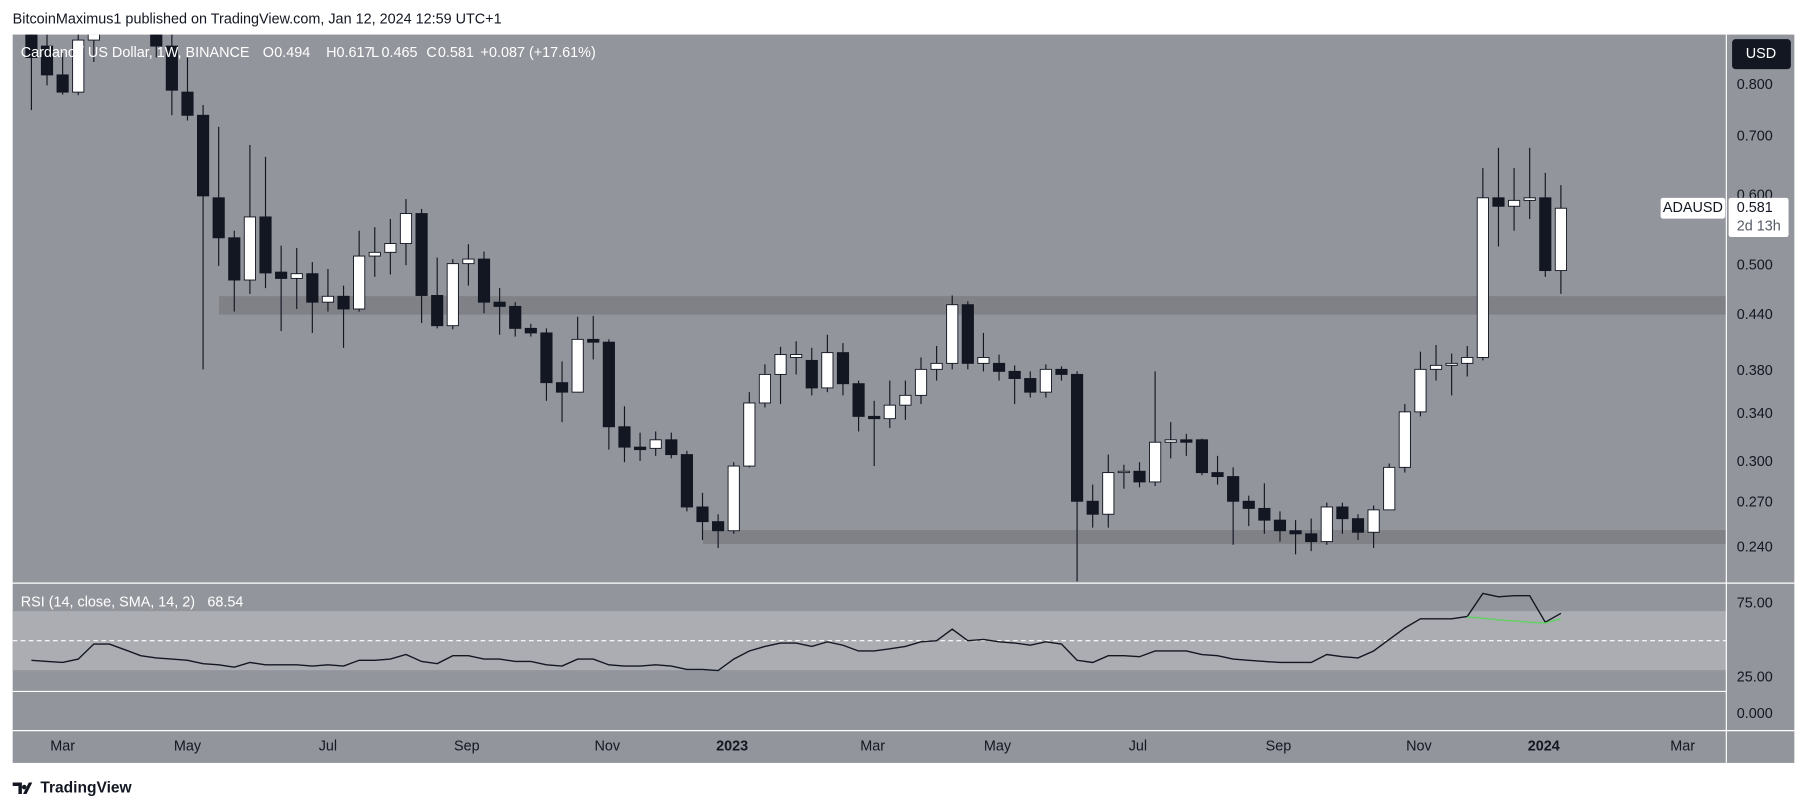 Image resolution: width=1807 pixels, height=809 pixels. I want to click on rsi-pane, so click(869, 632).